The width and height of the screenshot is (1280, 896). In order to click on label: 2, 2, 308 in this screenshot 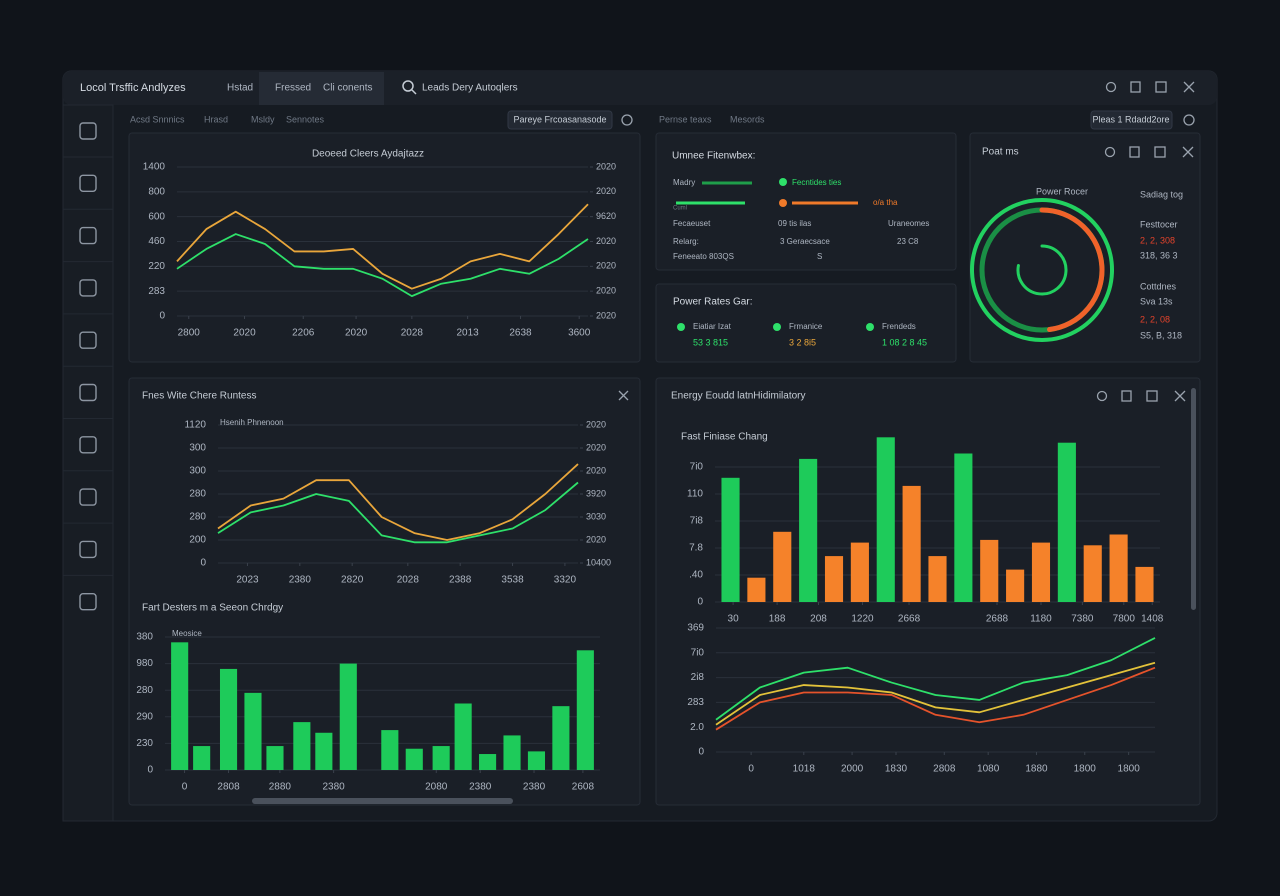, I will do `click(1157, 240)`.